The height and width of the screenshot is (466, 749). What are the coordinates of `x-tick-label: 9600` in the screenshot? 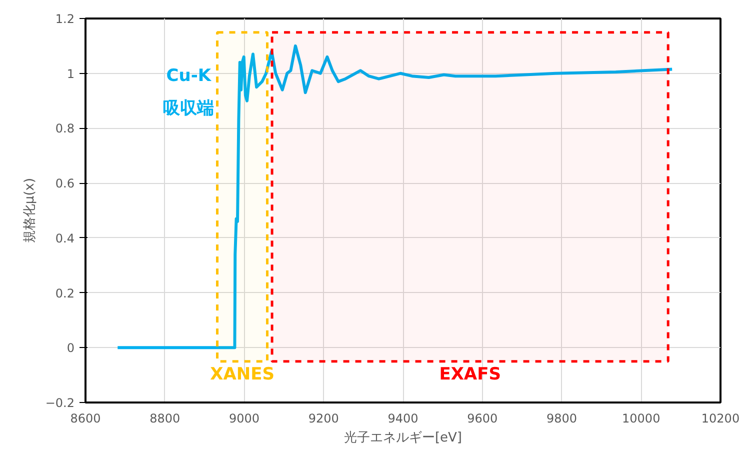 It's located at (482, 419).